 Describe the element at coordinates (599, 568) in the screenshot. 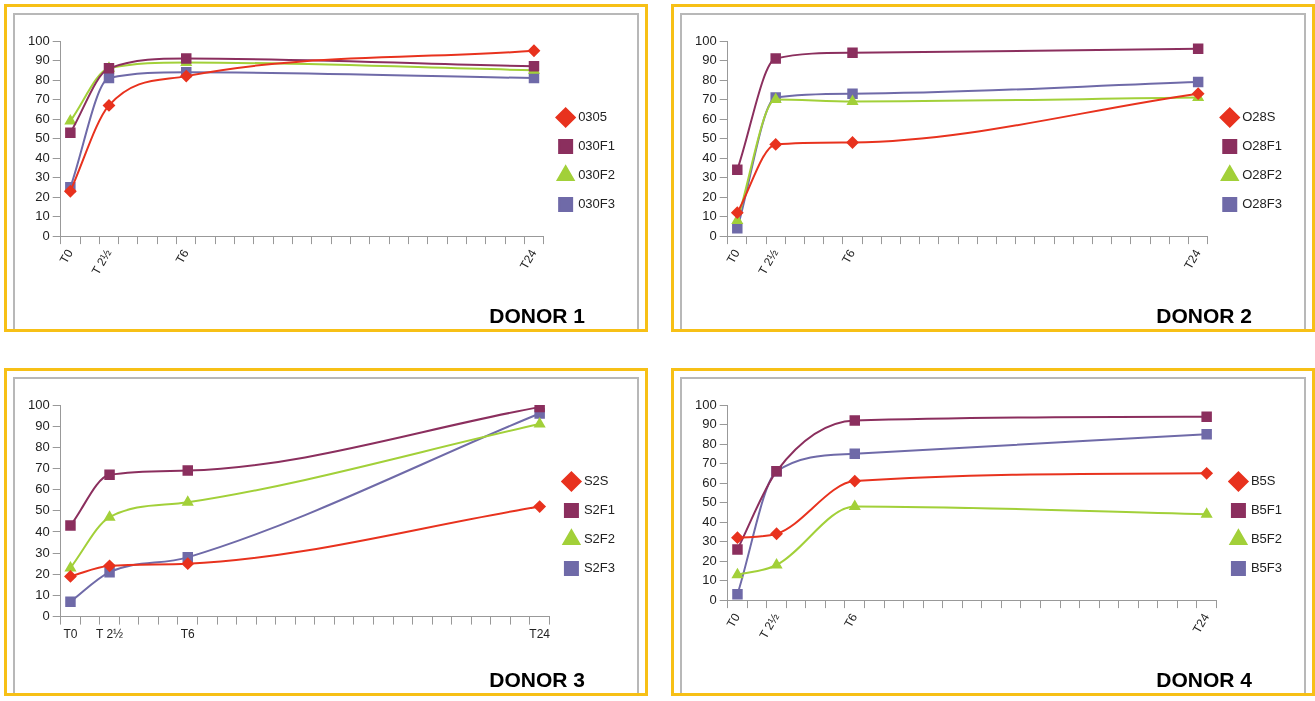

I see `legend-label: S2F3` at that location.